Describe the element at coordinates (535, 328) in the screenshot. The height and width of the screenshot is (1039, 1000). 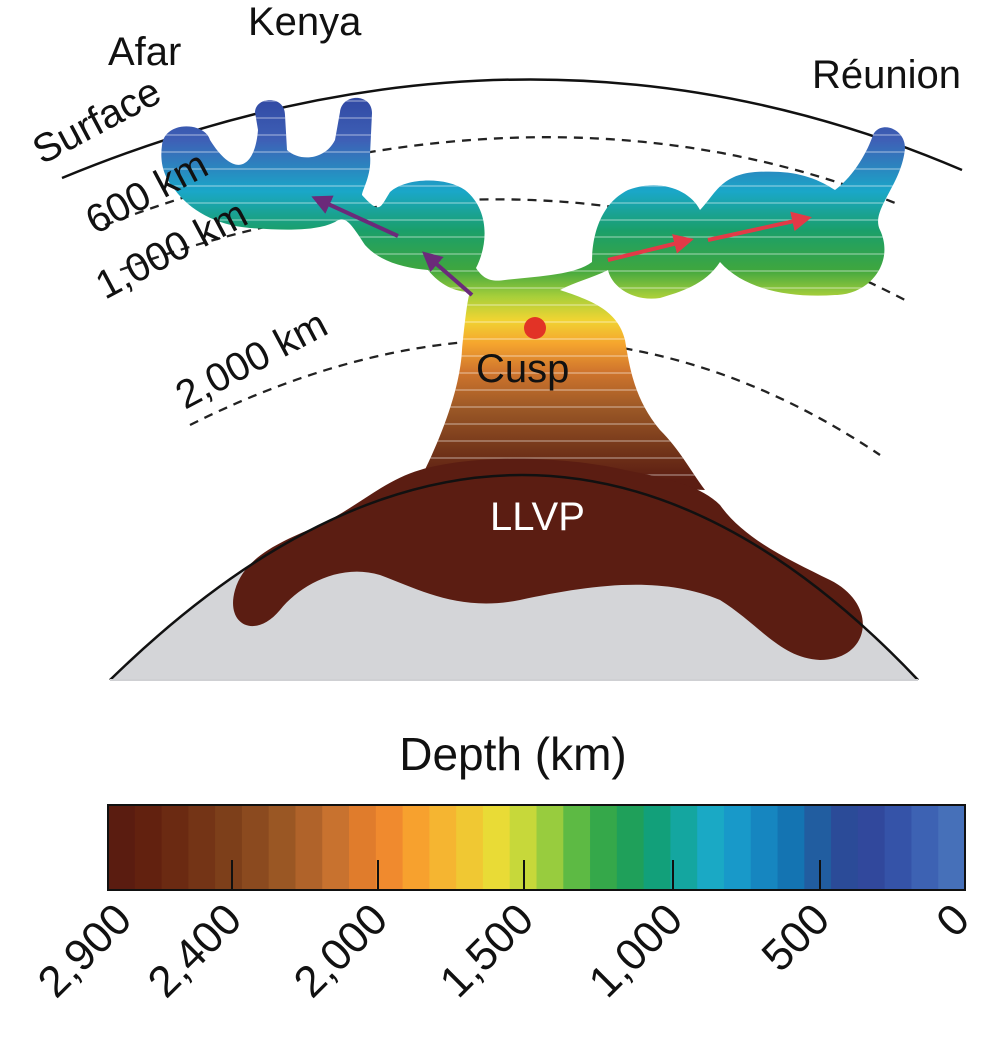
I see `cusp-dot` at that location.